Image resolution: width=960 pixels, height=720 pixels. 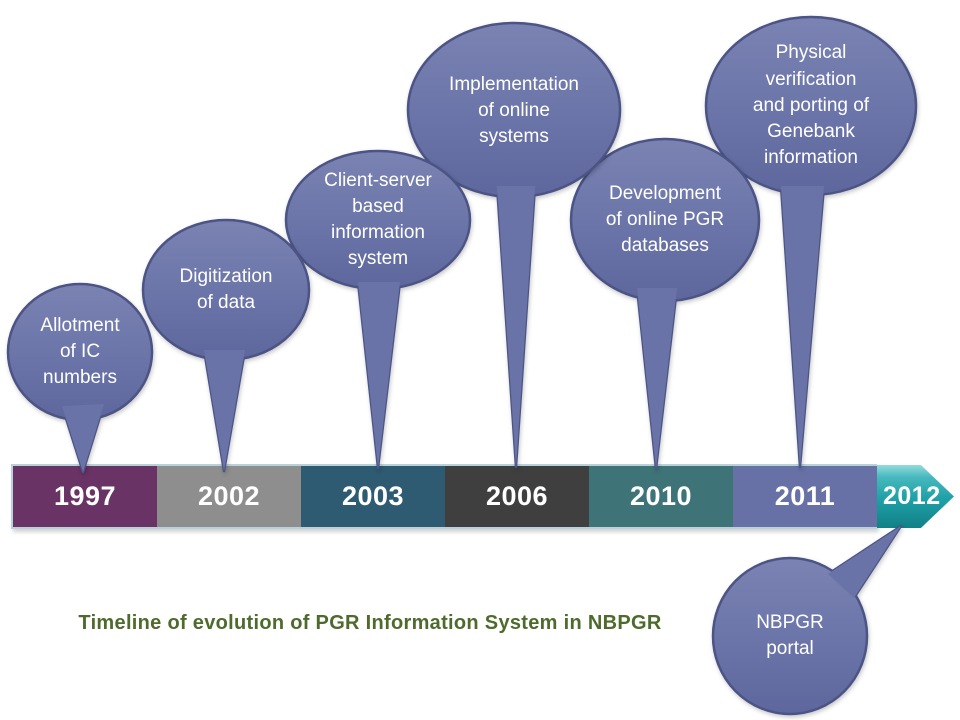 I want to click on balloon-shape-nbpgr-portal, so click(x=807, y=620).